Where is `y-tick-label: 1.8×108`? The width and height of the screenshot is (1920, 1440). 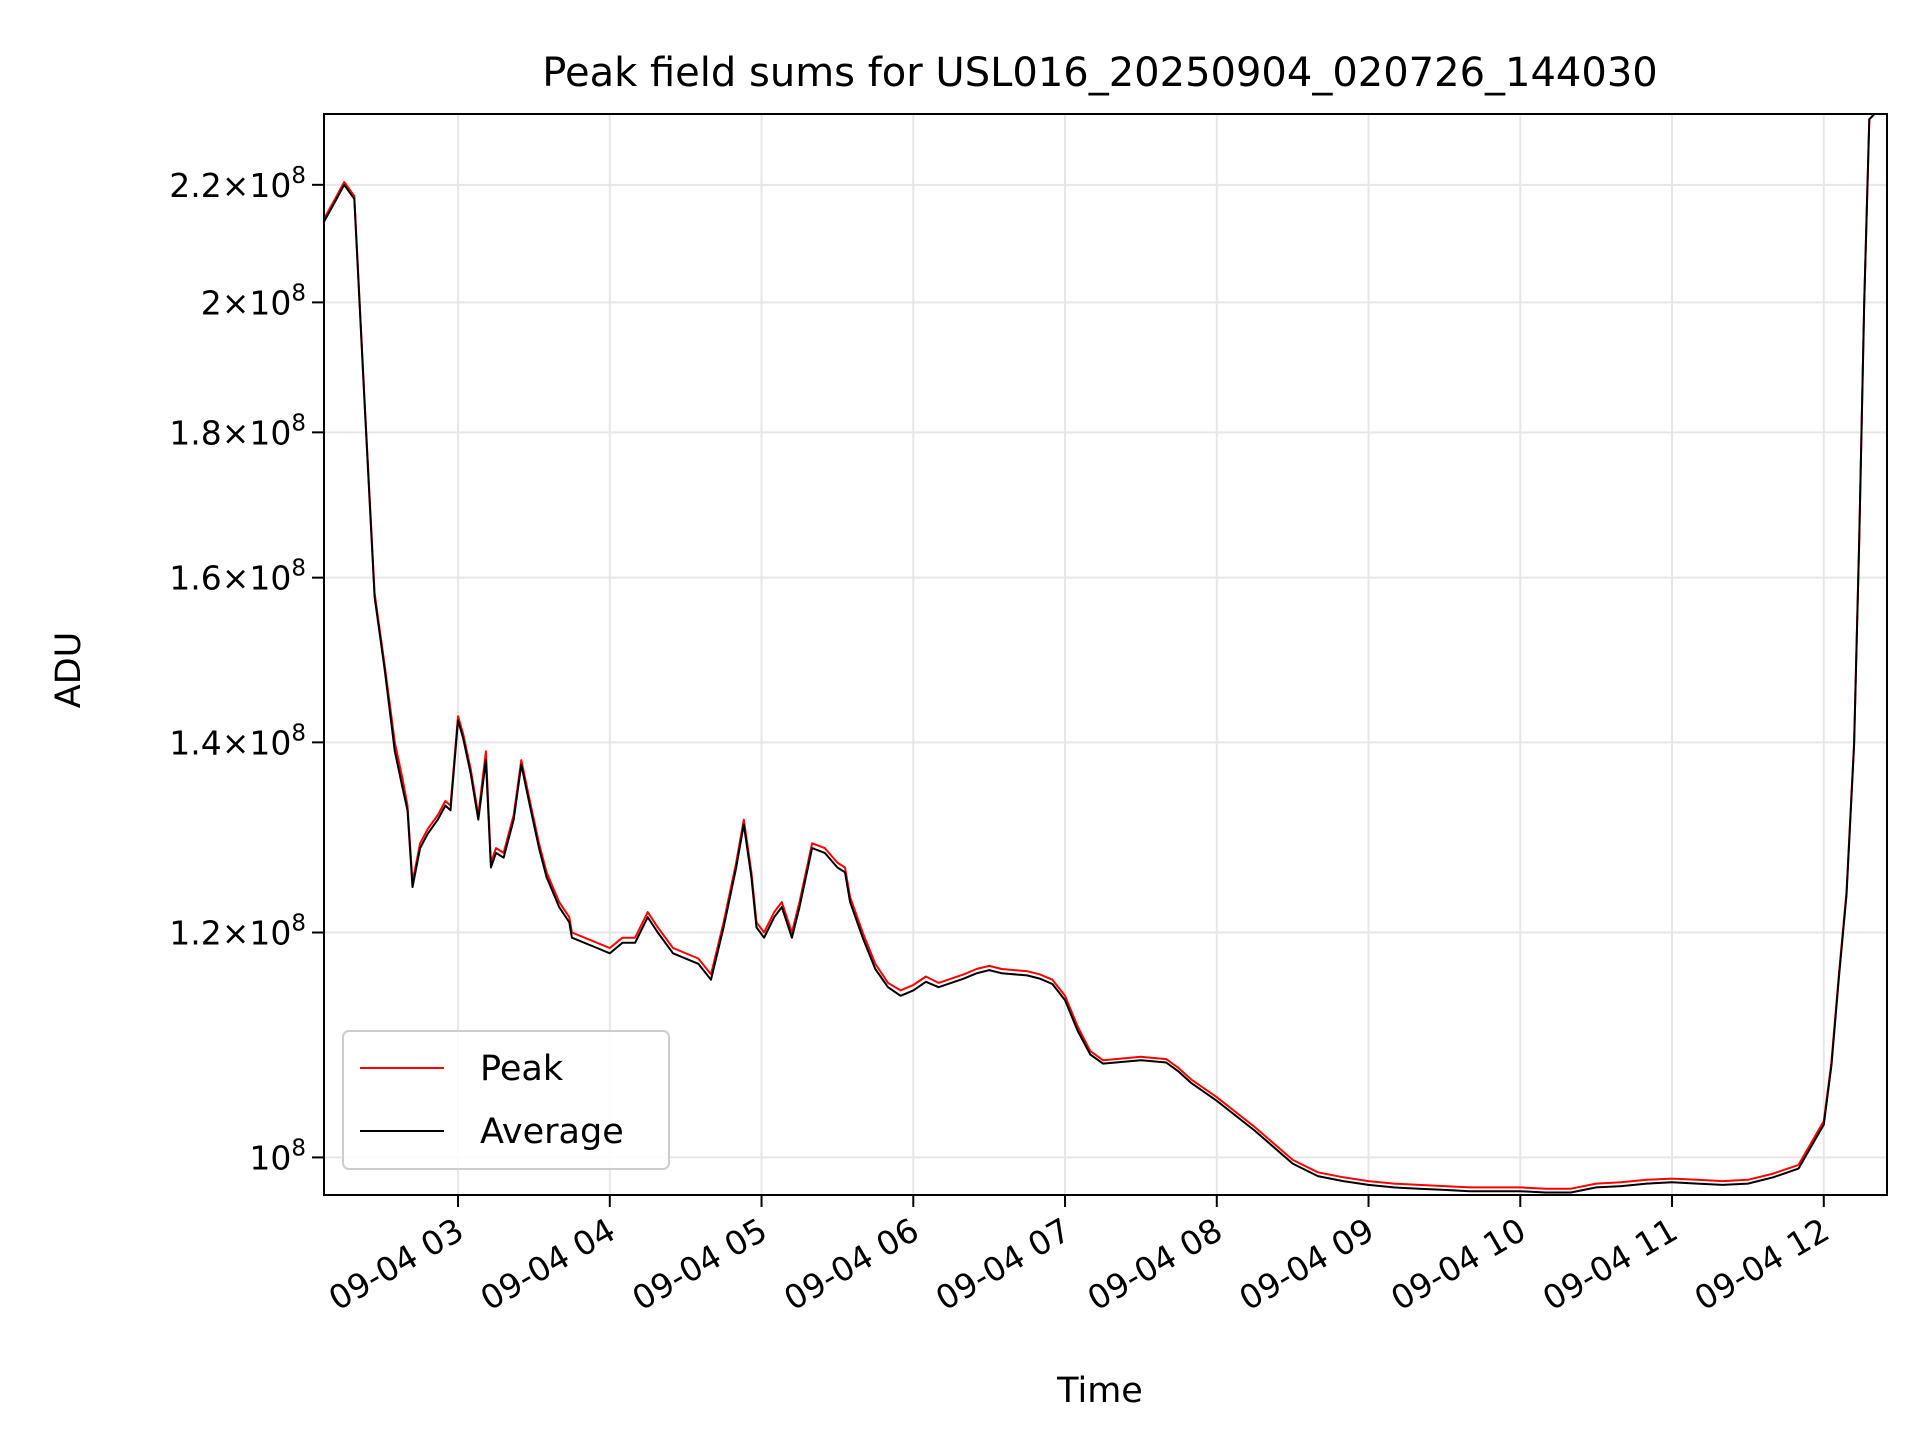
y-tick-label: 1.8×108 is located at coordinates (237, 431).